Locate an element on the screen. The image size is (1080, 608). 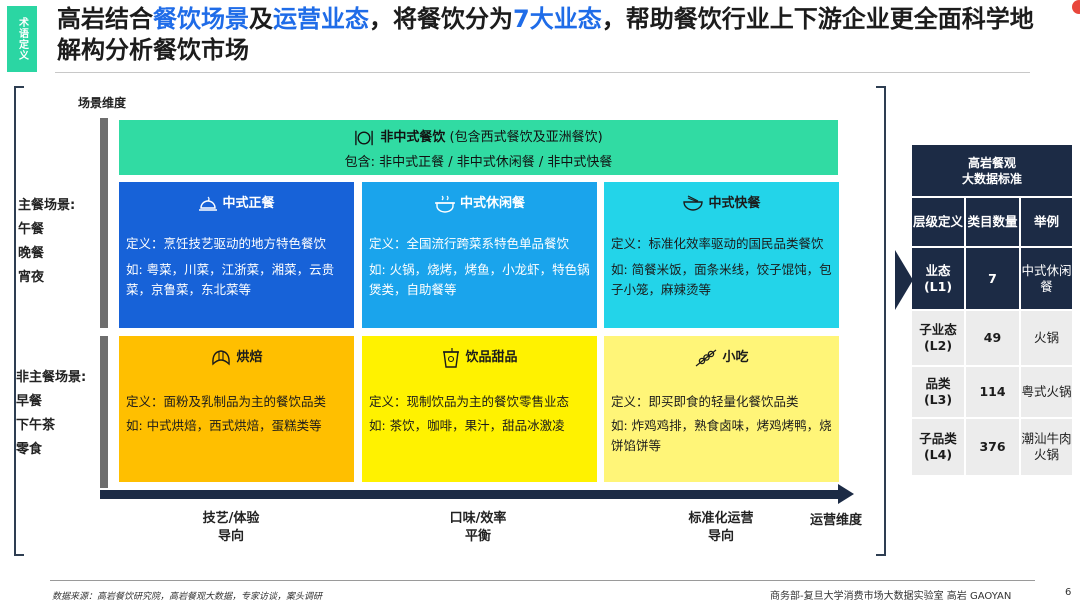
cell-title: 烘焙 is located at coordinates (249, 357).